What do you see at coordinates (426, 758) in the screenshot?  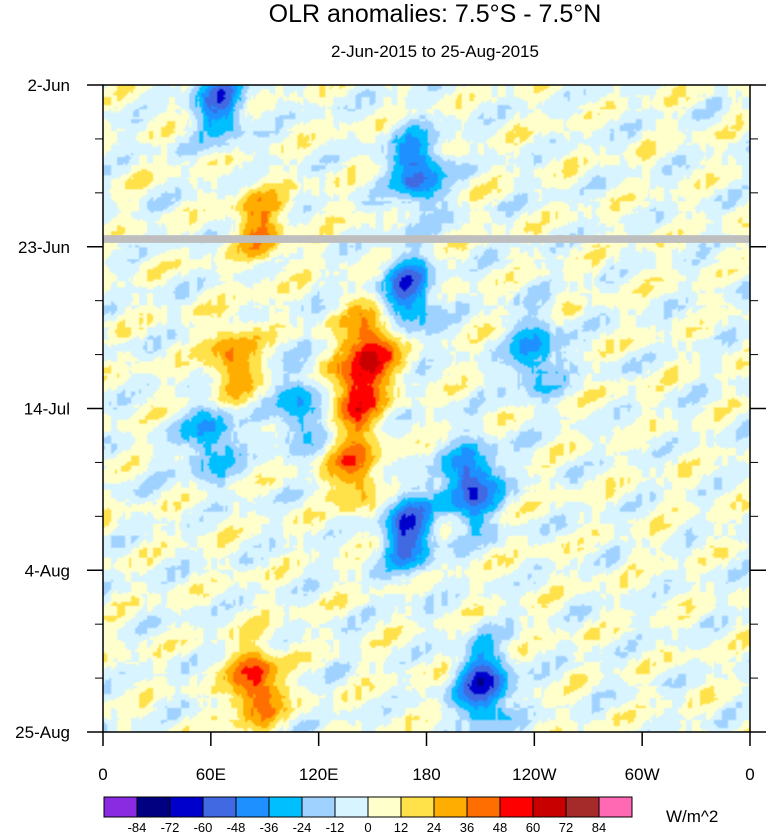 I see `x-axis: 0 60E 120E 180 120W 60W 0` at bounding box center [426, 758].